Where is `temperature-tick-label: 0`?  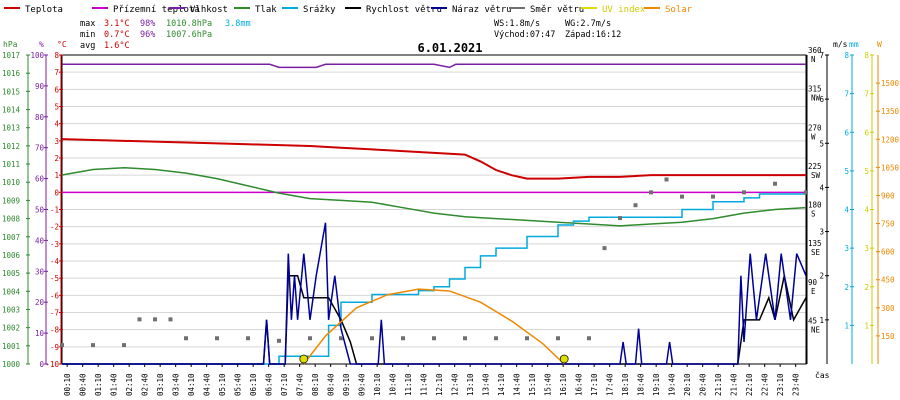
temperature-tick-label: 0 is located at coordinates (56, 192).